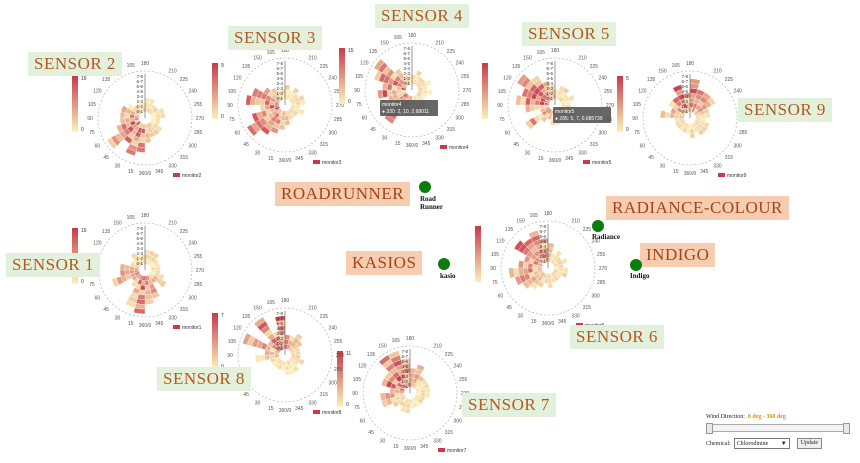 The height and width of the screenshot is (463, 860). Describe the element at coordinates (425, 187) in the screenshot. I see `factory-roadrunner-marker` at that location.